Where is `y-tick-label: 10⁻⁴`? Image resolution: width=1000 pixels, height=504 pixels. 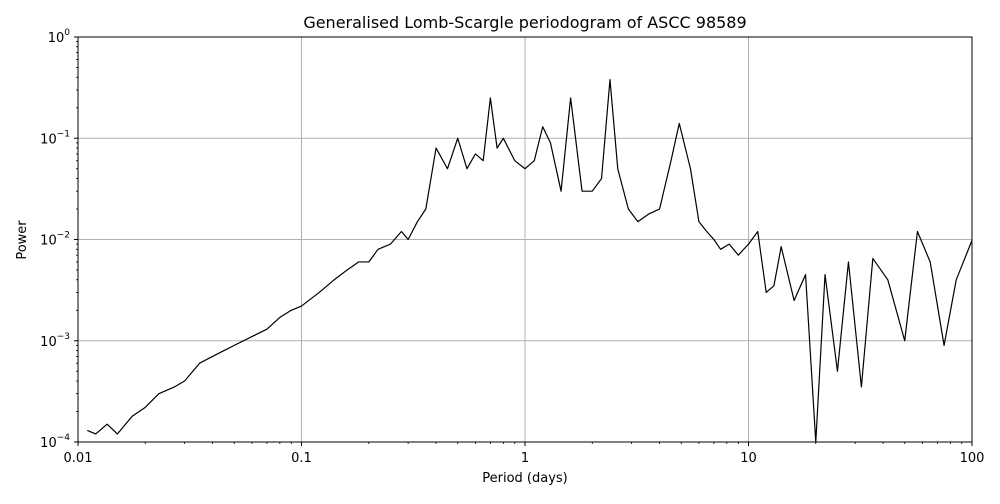
y-tick-label: 10⁻⁴ is located at coordinates (55, 442).